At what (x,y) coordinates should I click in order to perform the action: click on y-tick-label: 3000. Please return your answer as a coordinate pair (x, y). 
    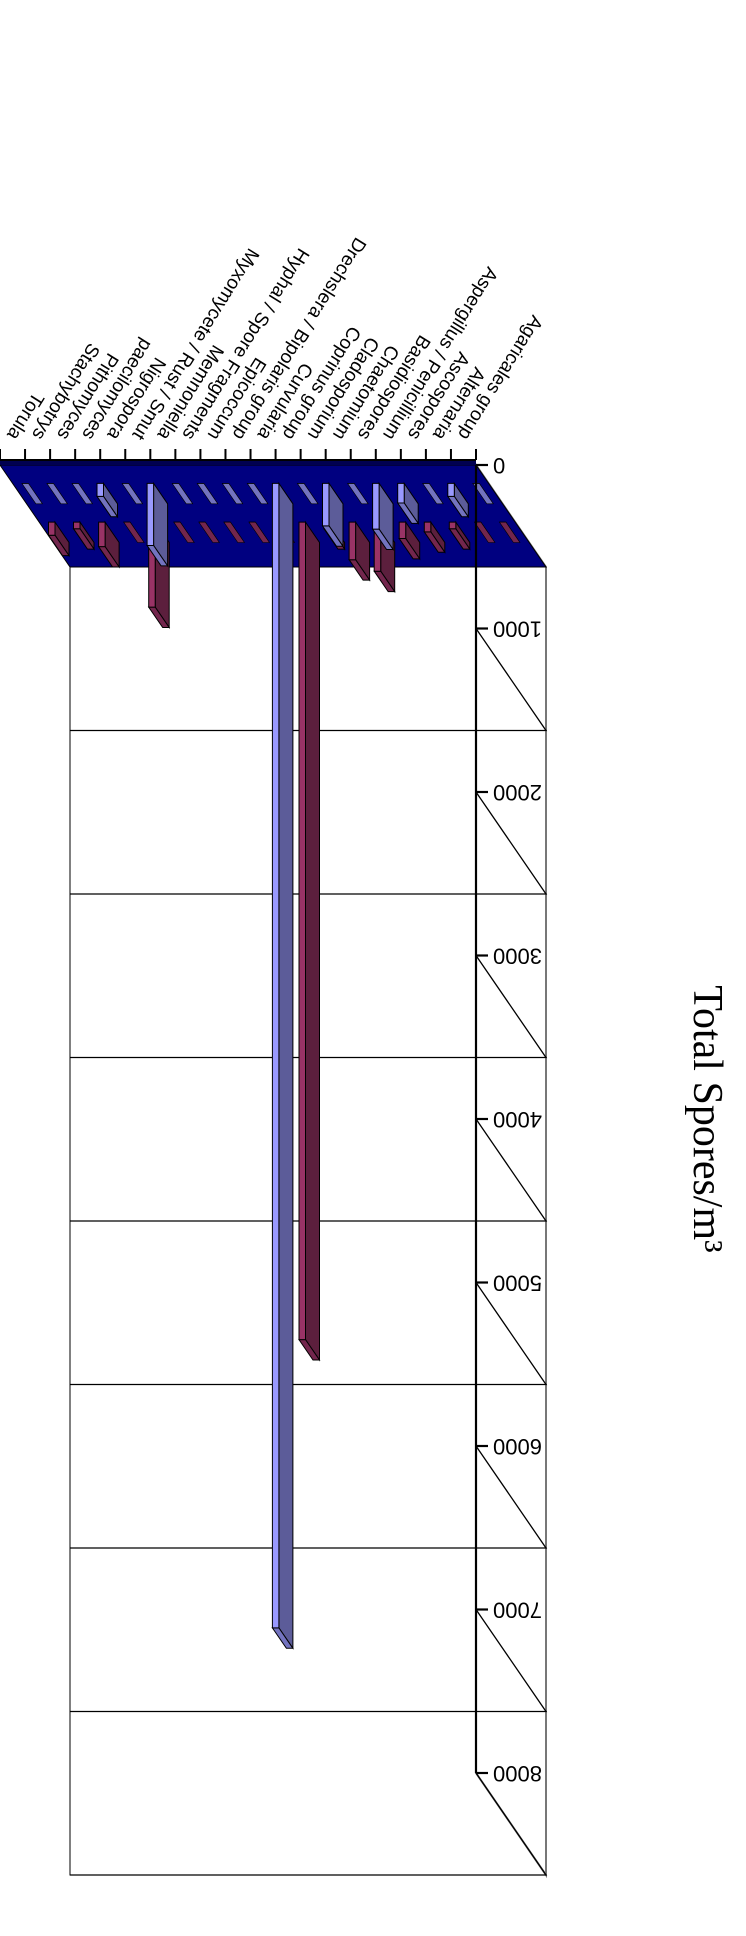
    Looking at the image, I should click on (517, 956).